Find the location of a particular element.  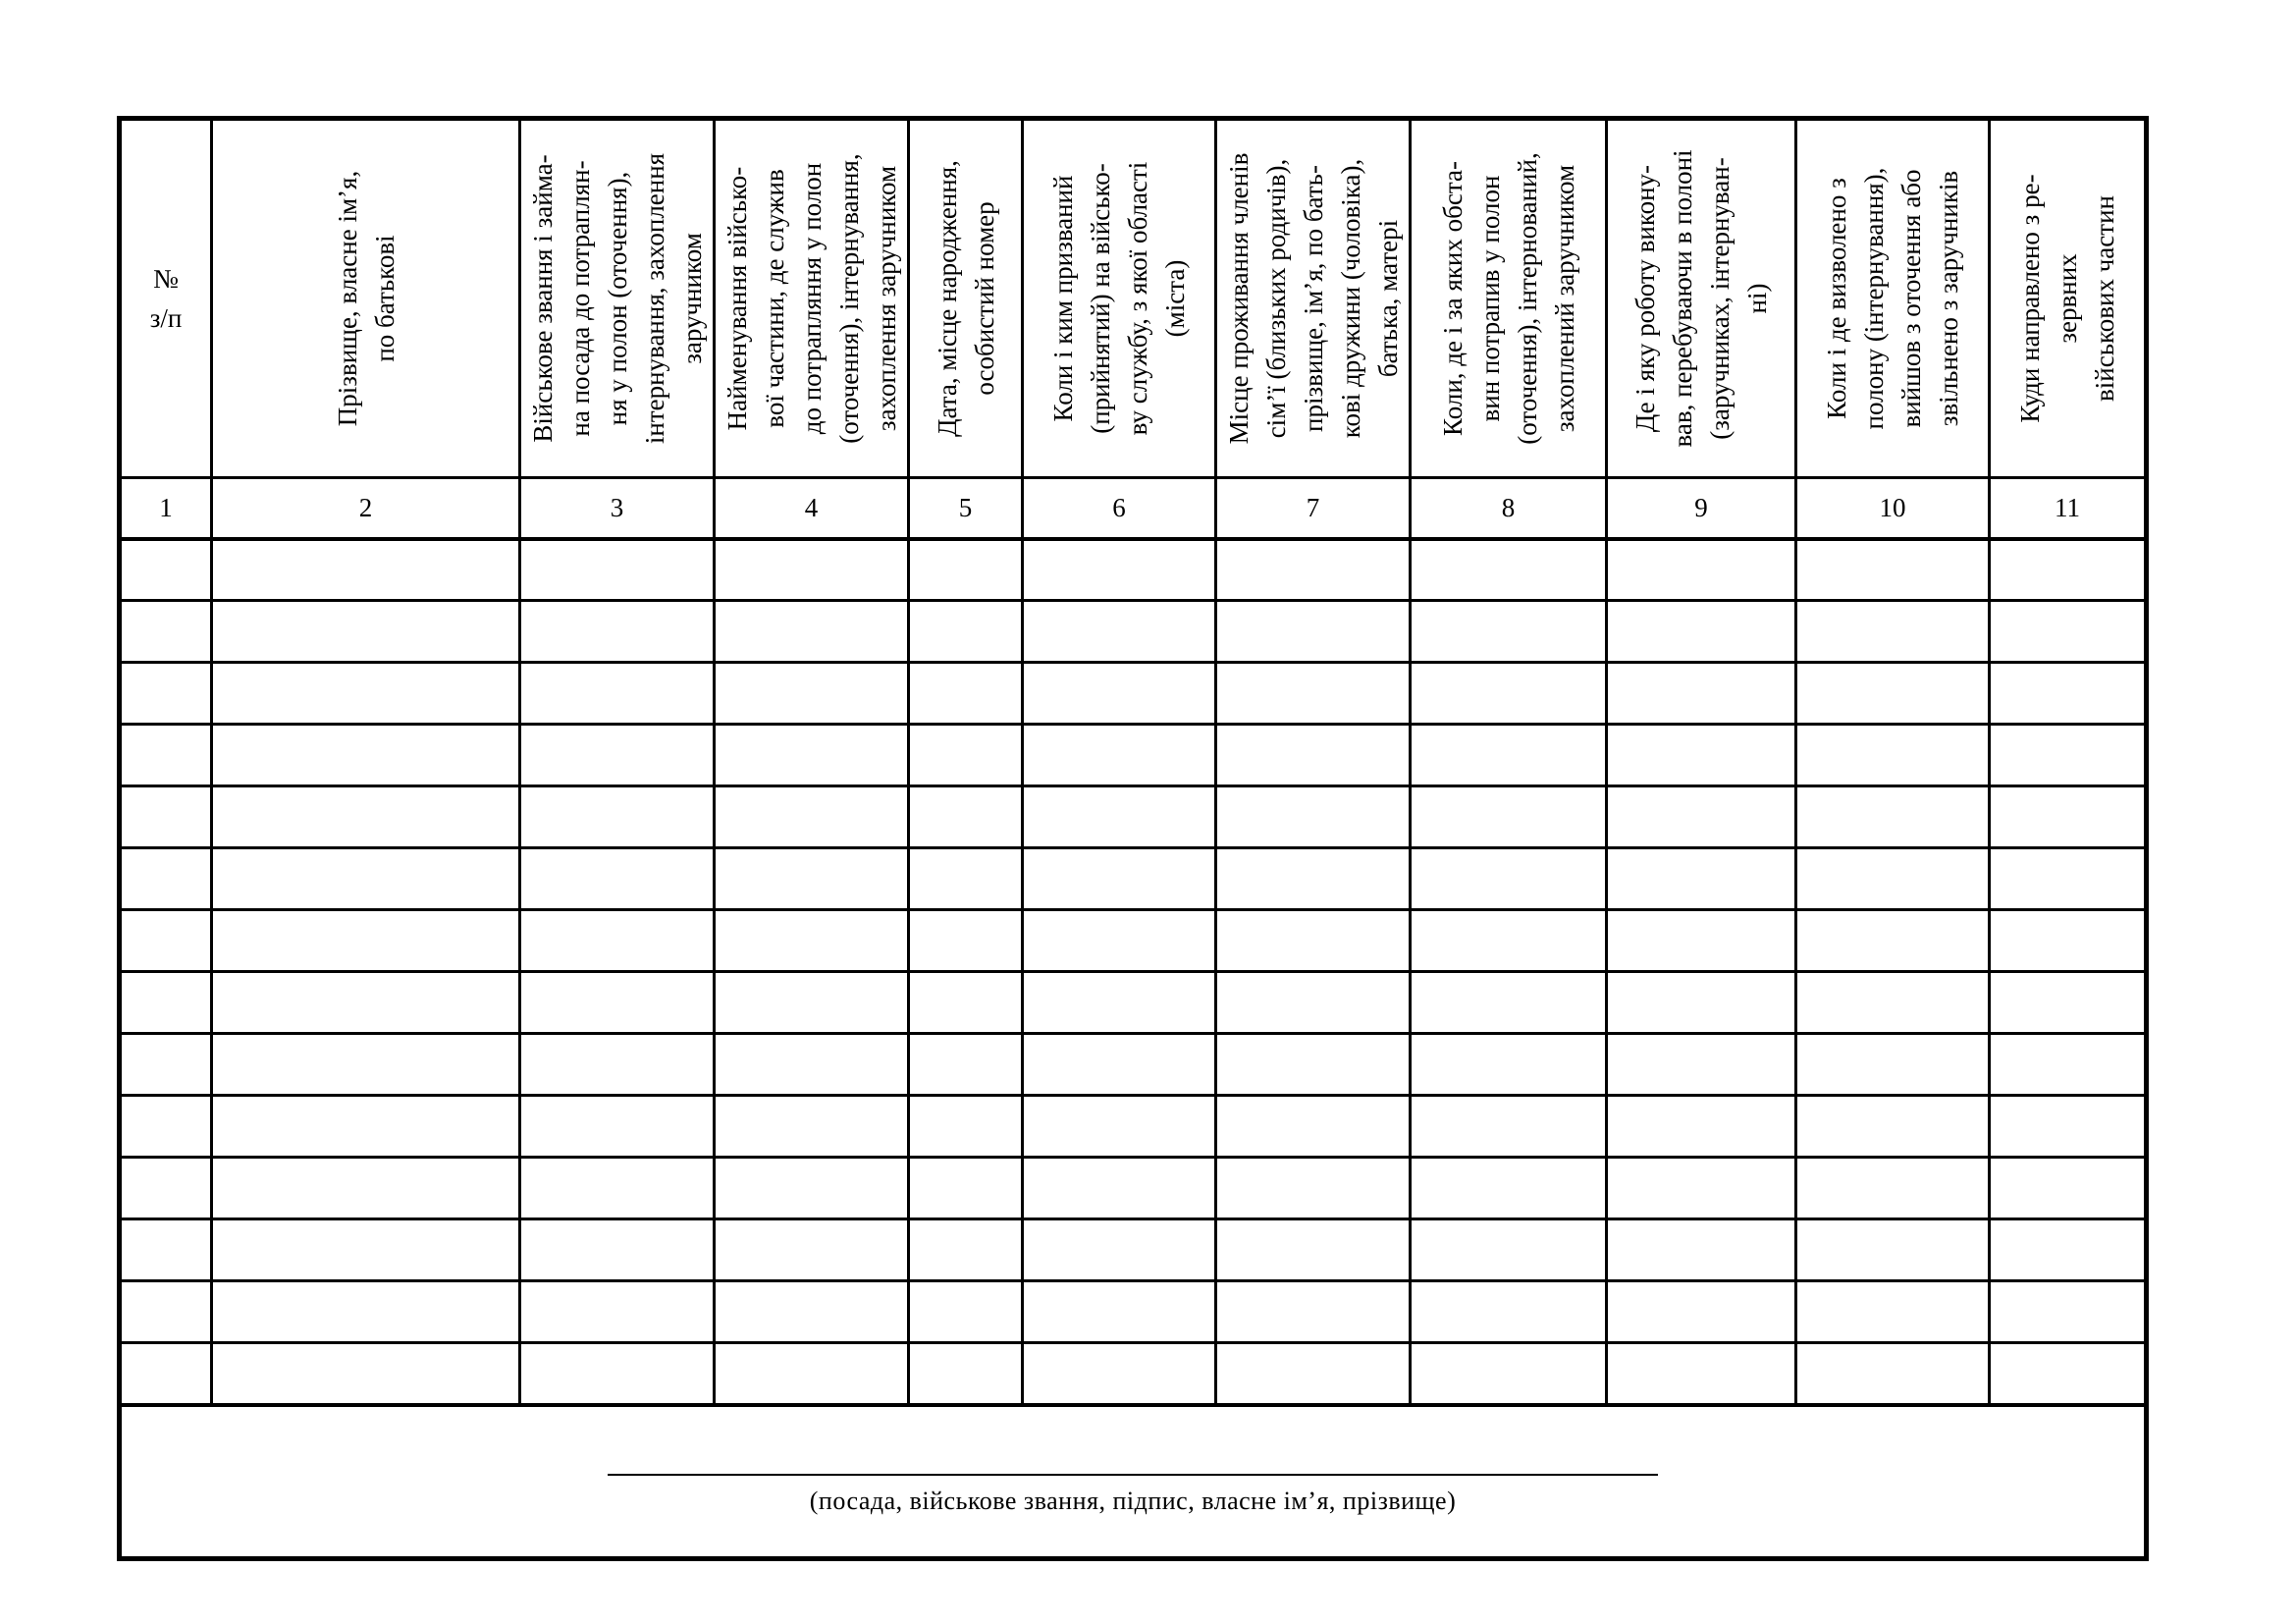

column-header-birth-date-place-label: Дата, місце народження, особистий номер is located at coordinates (966, 298).